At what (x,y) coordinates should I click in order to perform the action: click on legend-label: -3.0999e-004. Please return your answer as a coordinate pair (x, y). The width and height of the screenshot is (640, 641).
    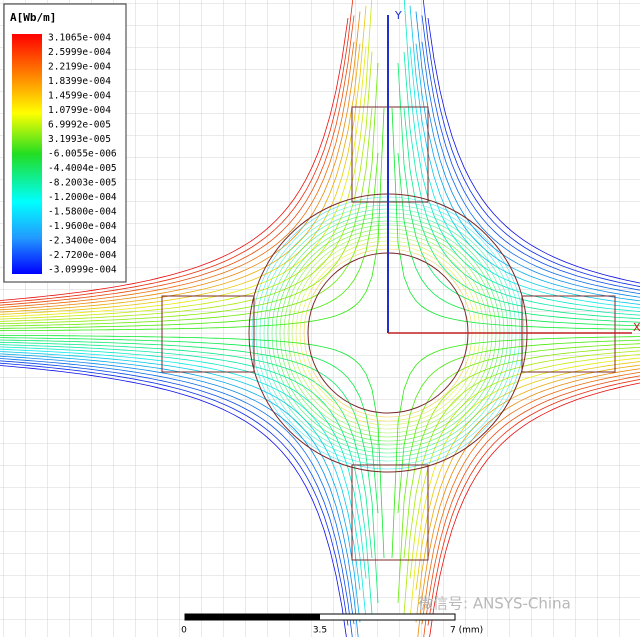
    Looking at the image, I should click on (82, 270).